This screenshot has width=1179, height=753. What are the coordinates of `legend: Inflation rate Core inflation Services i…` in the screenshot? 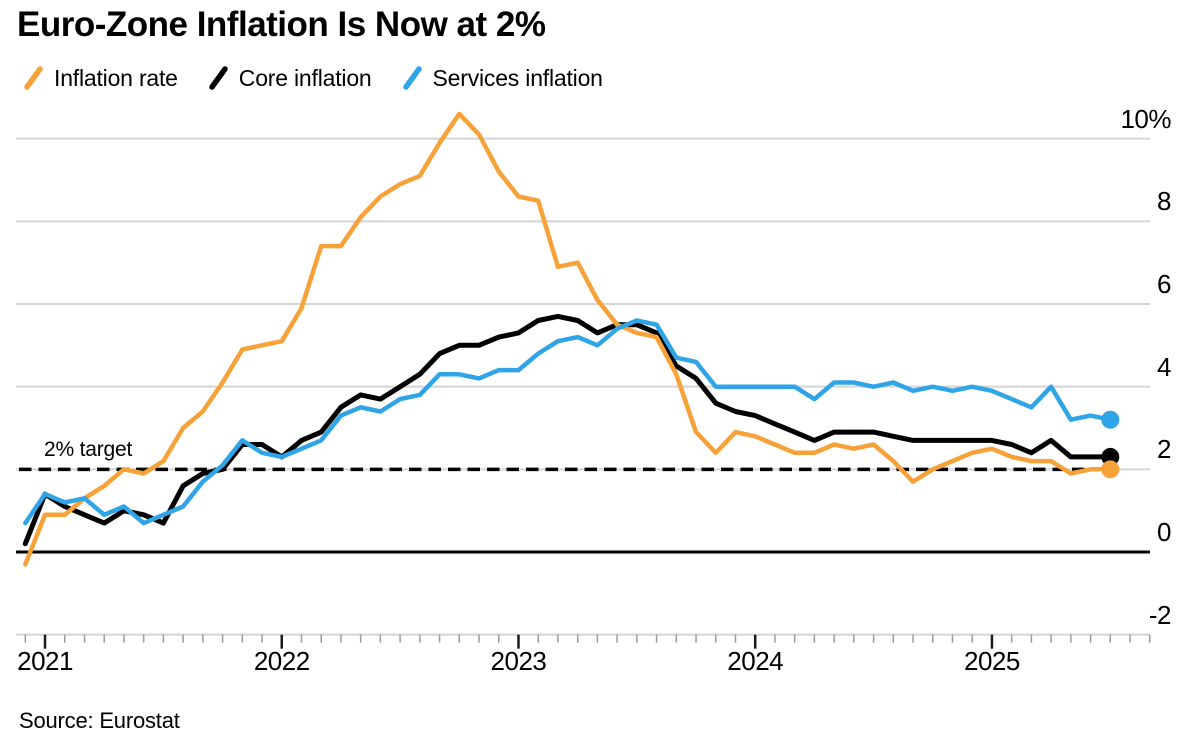 It's located at (313, 78).